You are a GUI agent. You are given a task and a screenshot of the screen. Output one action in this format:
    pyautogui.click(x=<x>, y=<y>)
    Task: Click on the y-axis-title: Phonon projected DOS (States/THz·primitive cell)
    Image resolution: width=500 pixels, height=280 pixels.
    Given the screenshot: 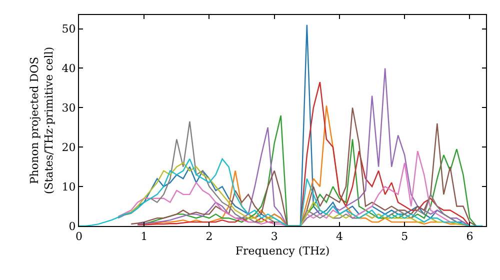 What is the action you would take?
    pyautogui.click(x=42, y=120)
    